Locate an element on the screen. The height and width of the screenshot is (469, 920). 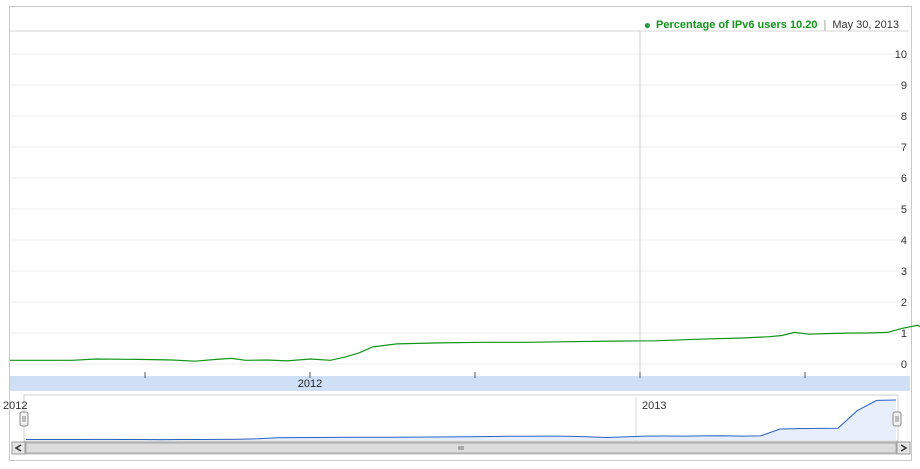
scroll-left-button is located at coordinates (18, 448).